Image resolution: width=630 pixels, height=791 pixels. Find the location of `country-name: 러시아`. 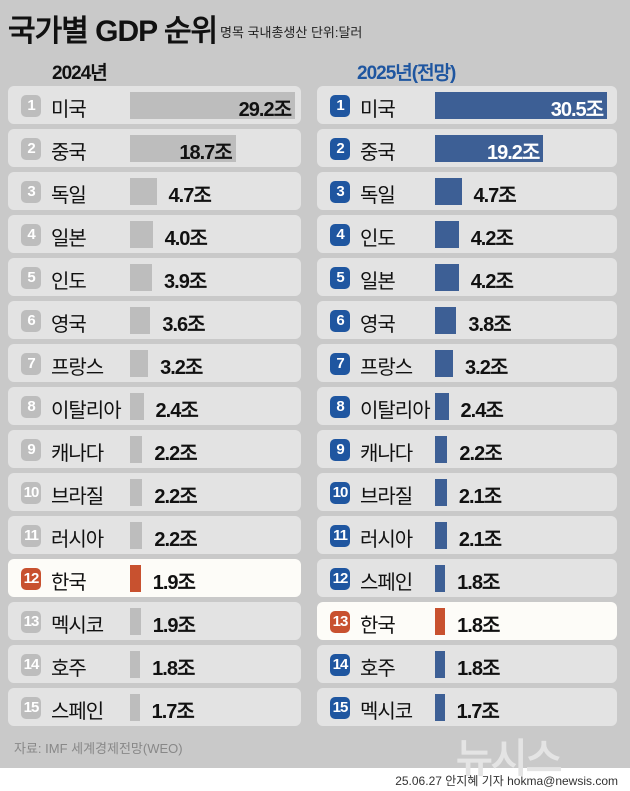

country-name: 러시아 is located at coordinates (77, 540).